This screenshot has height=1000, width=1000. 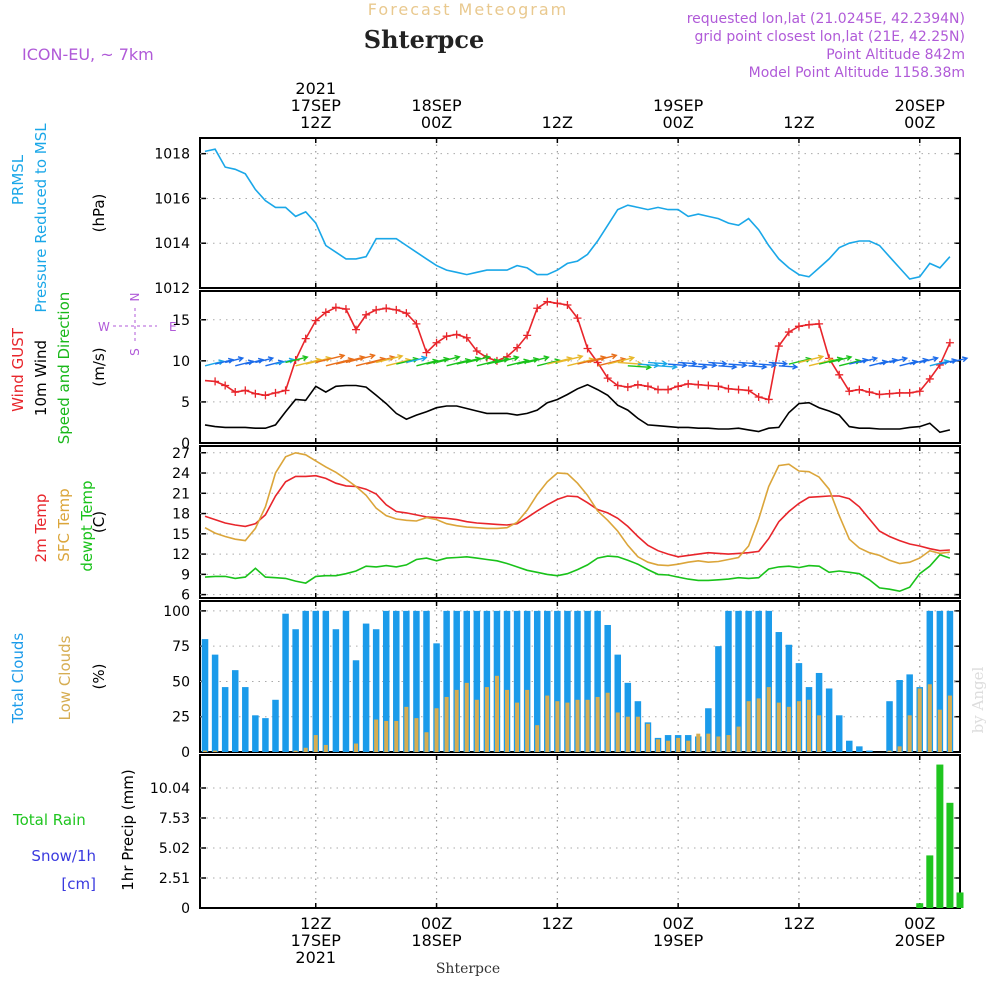 What do you see at coordinates (172, 289) in the screenshot?
I see `y-tick-label: 1012` at bounding box center [172, 289].